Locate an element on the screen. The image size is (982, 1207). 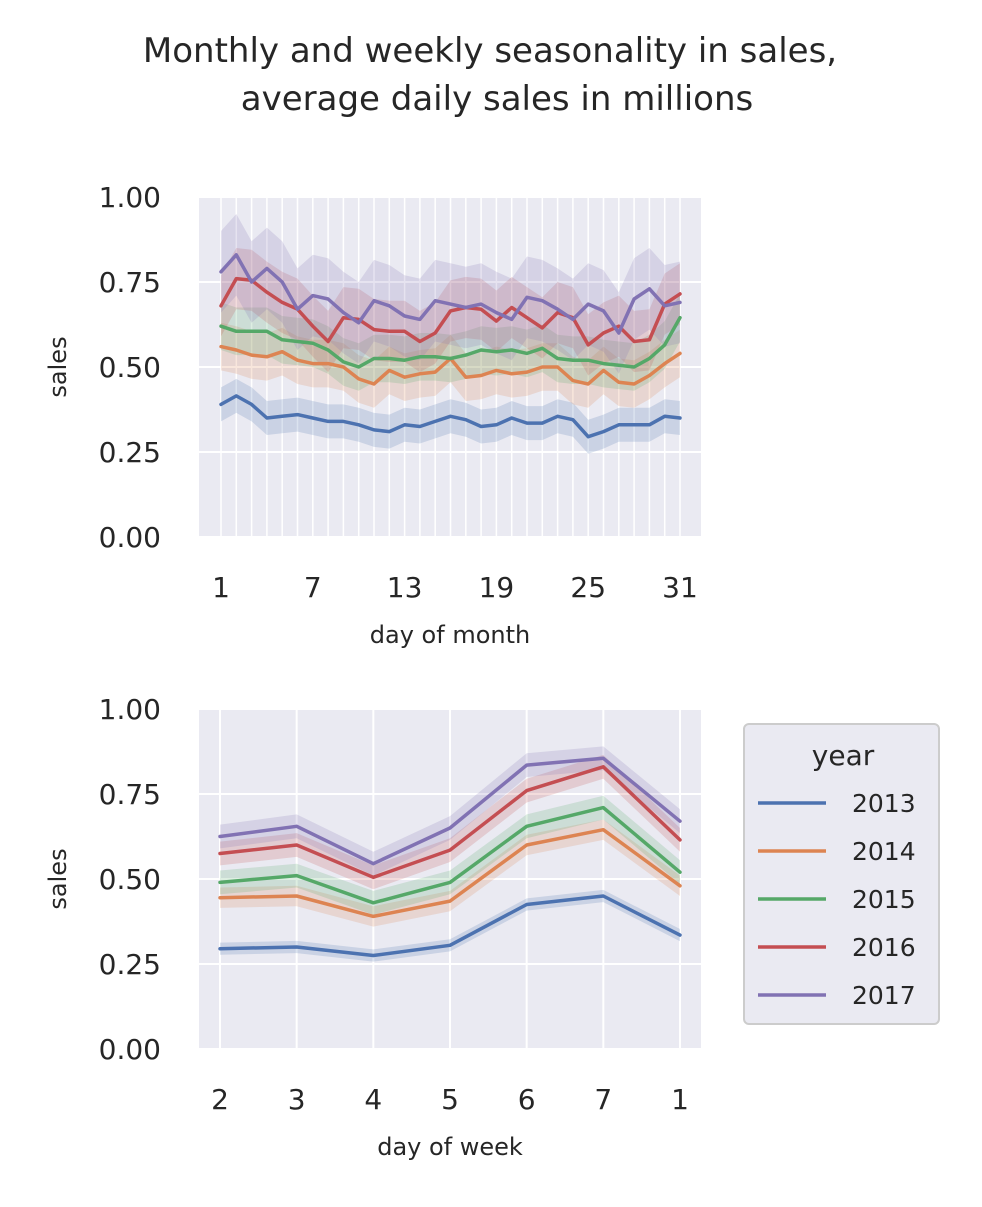
legend-label-2013: 2013 is located at coordinates (884, 803).